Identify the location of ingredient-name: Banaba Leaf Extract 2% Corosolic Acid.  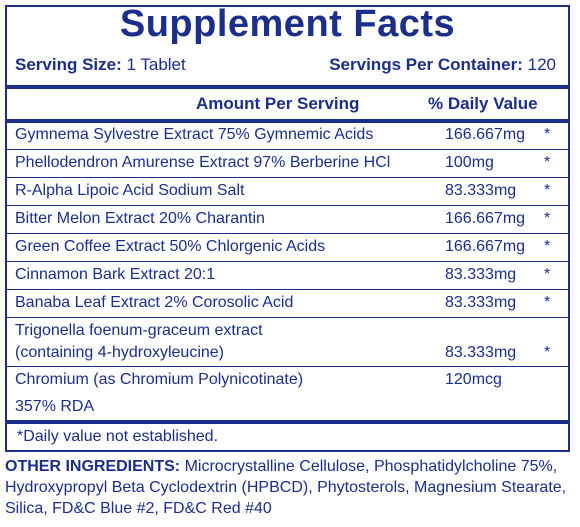
(154, 302).